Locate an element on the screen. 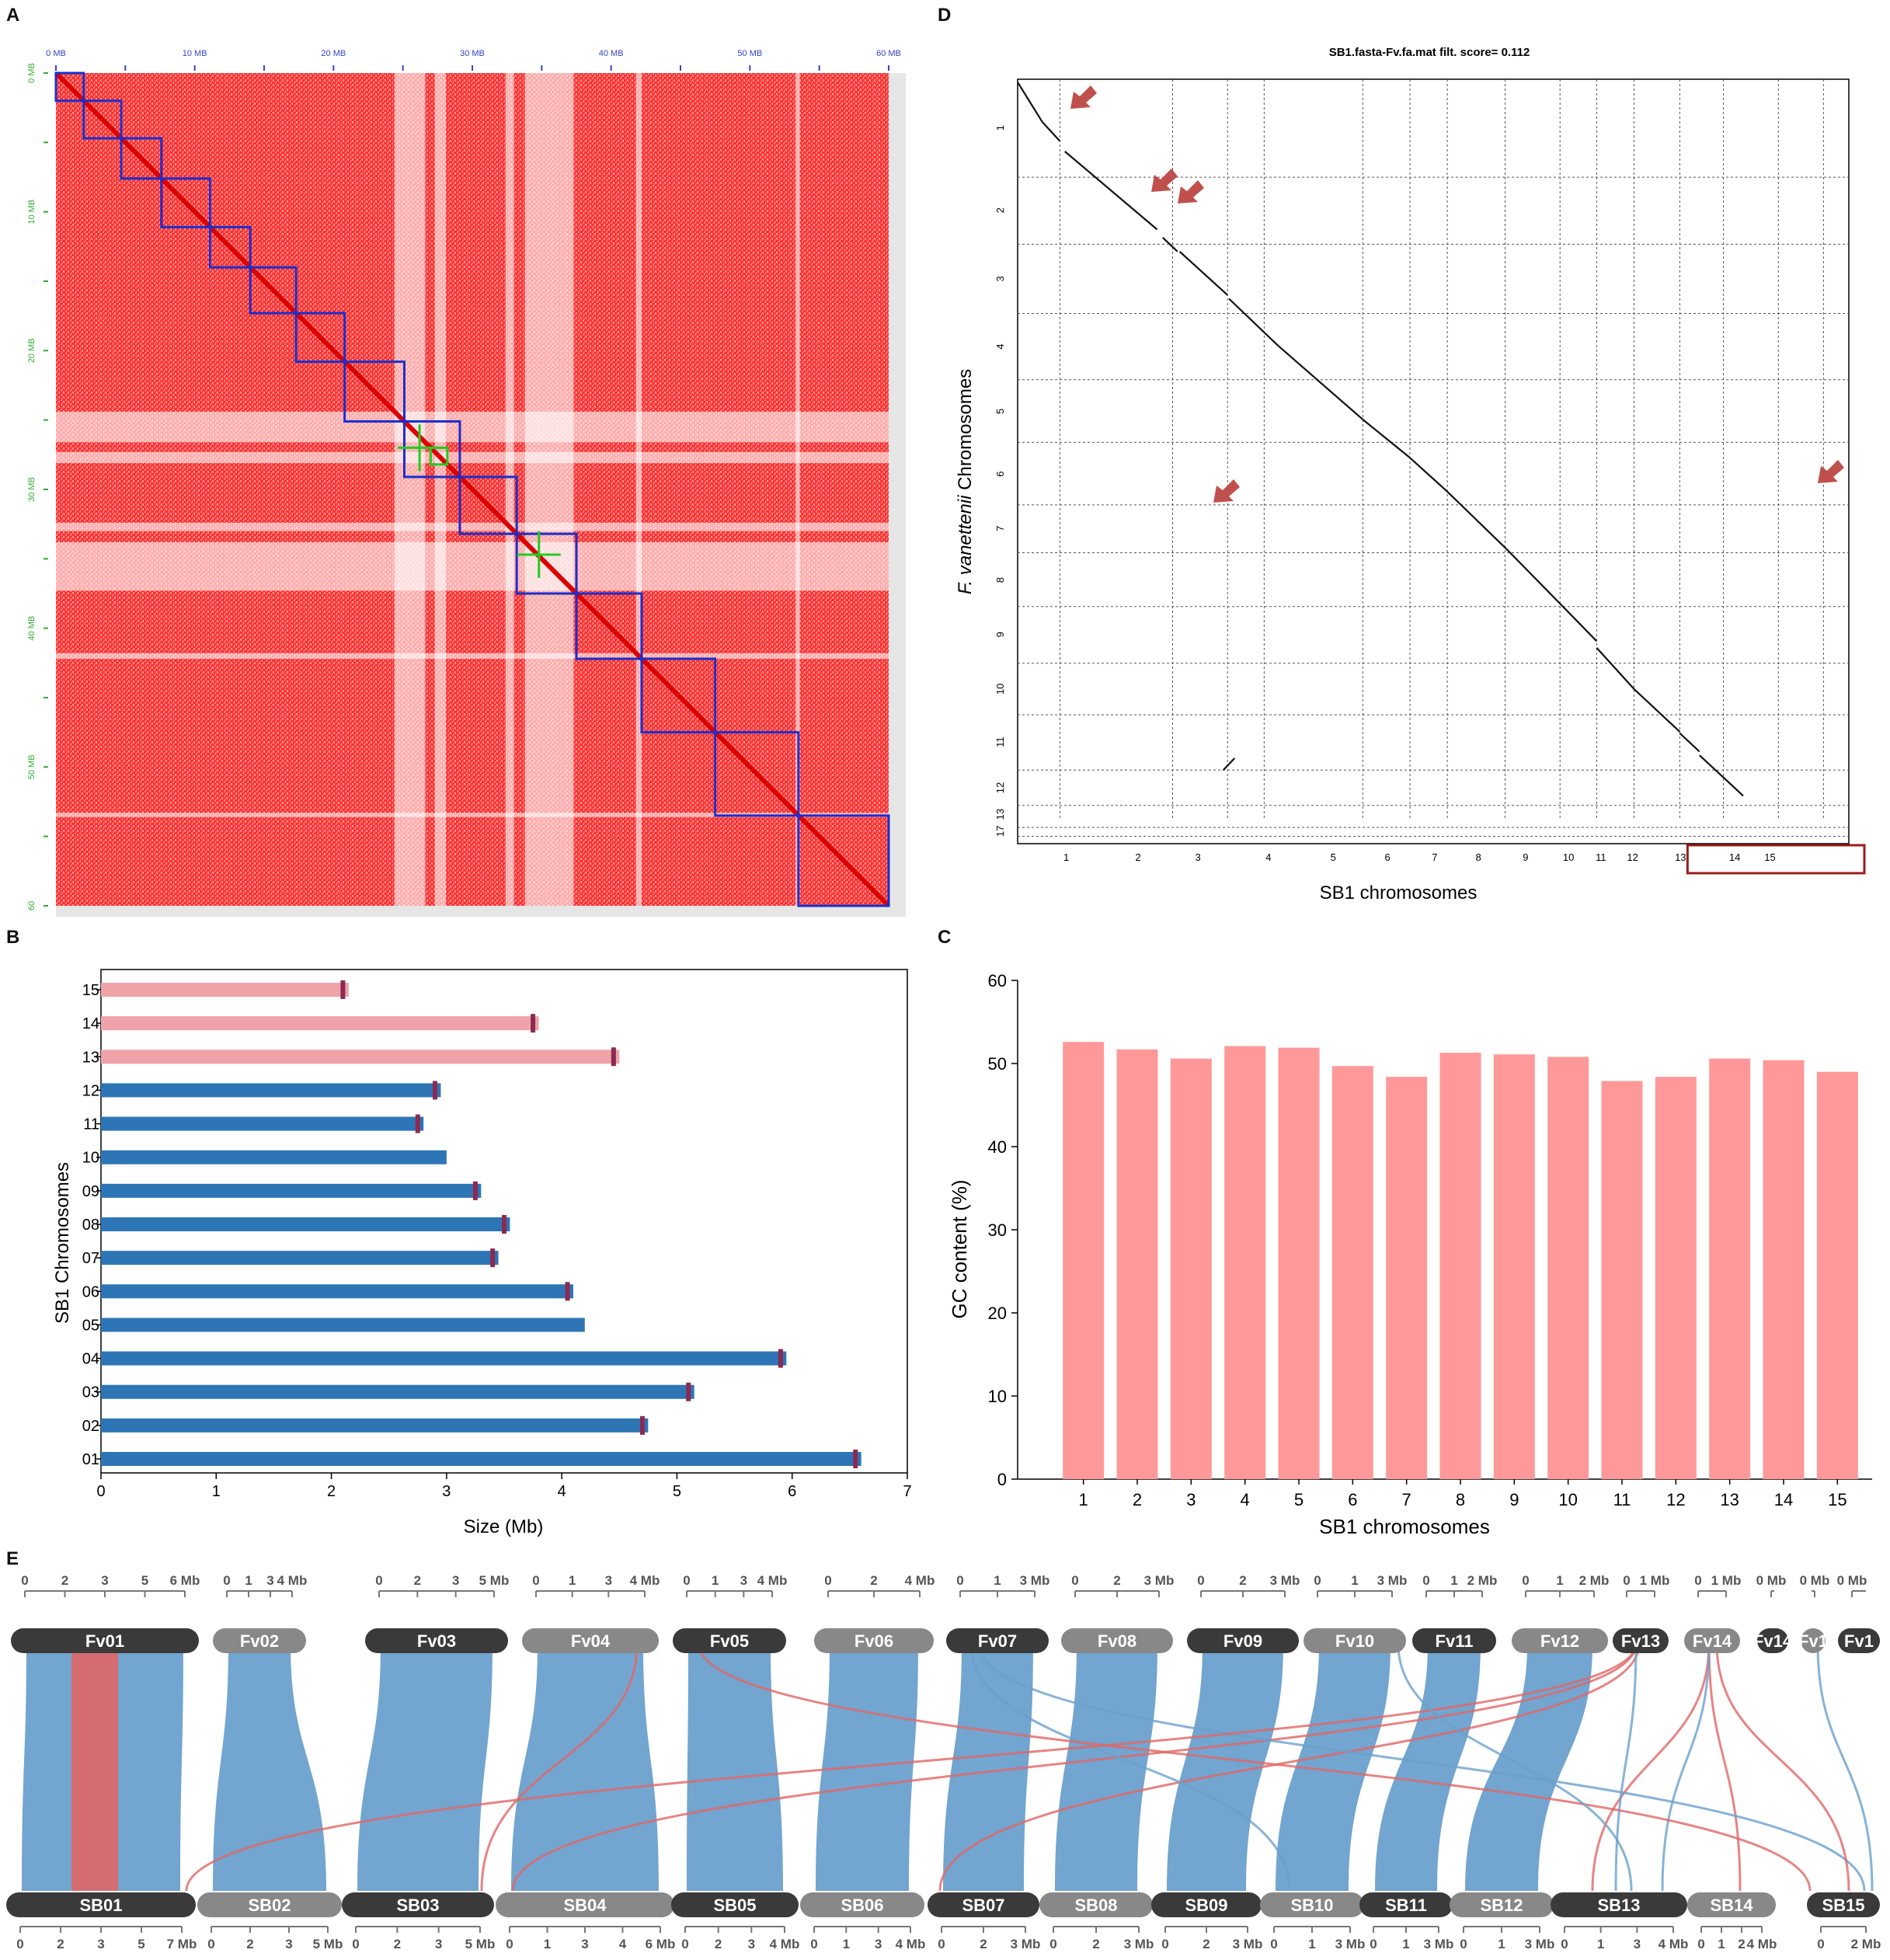 Image resolution: width=1890 pixels, height=1960 pixels. size-chart-xtick-label: 2 is located at coordinates (331, 1491).